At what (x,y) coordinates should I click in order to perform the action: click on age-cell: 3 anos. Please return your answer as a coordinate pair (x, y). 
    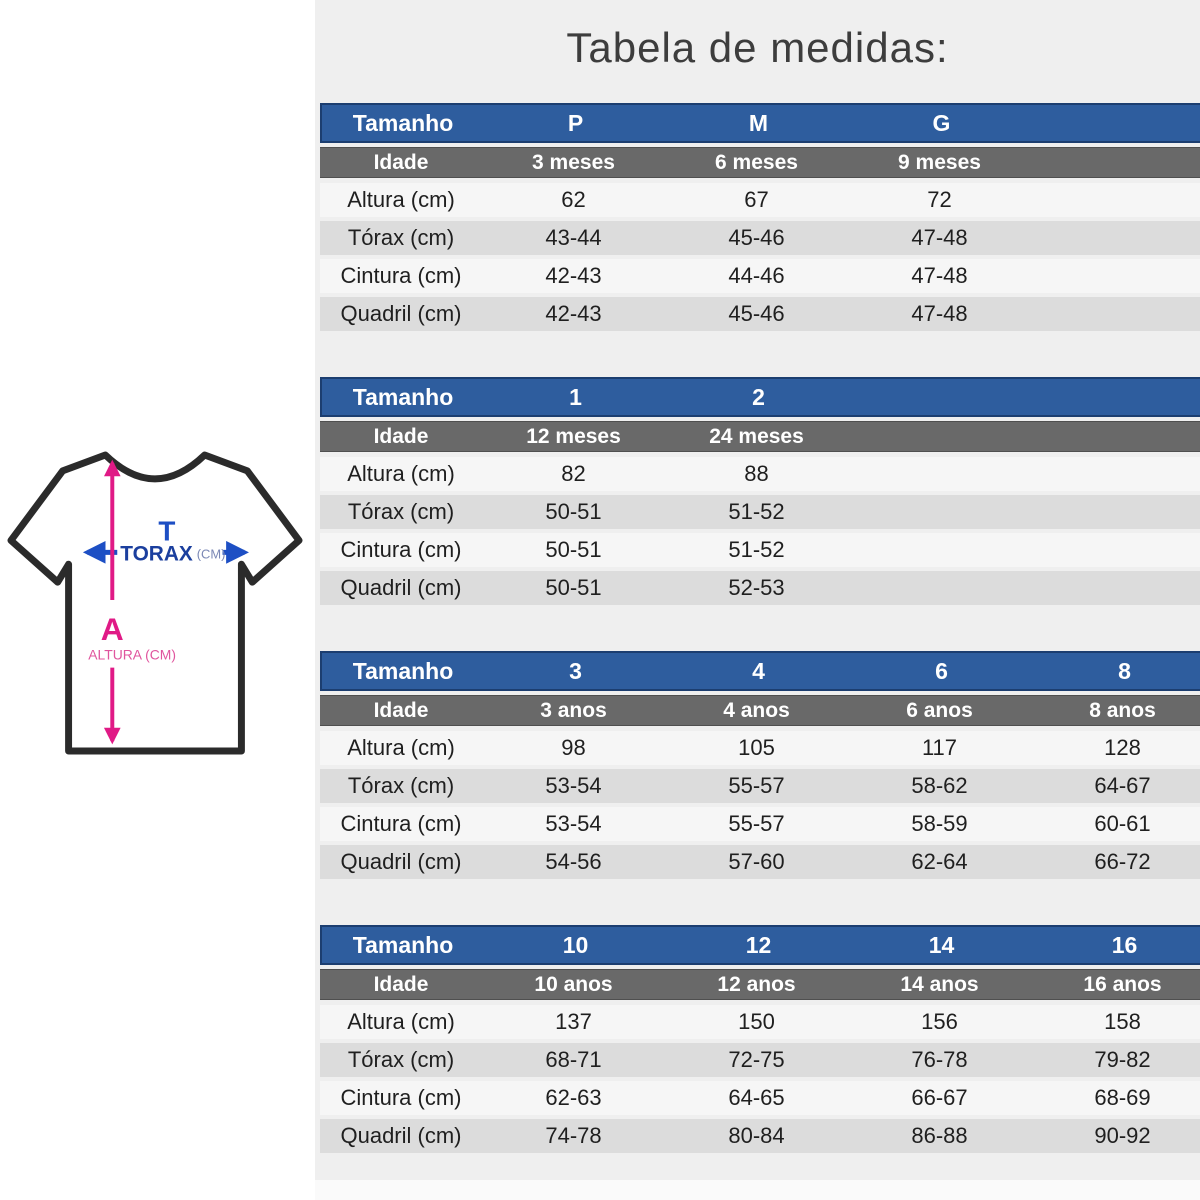
    Looking at the image, I should click on (573, 710).